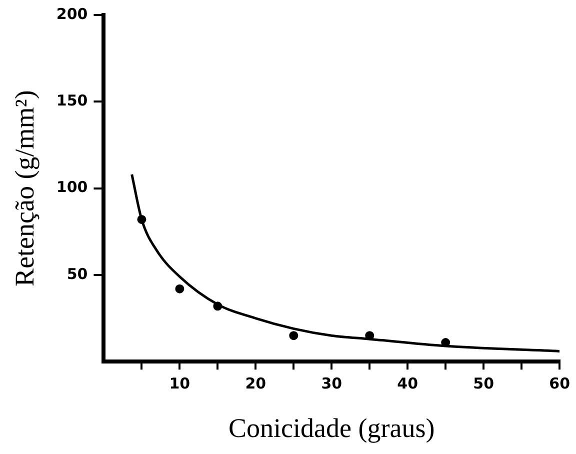  I want to click on y-axis-title: Retenção (g/mm²), so click(24, 188).